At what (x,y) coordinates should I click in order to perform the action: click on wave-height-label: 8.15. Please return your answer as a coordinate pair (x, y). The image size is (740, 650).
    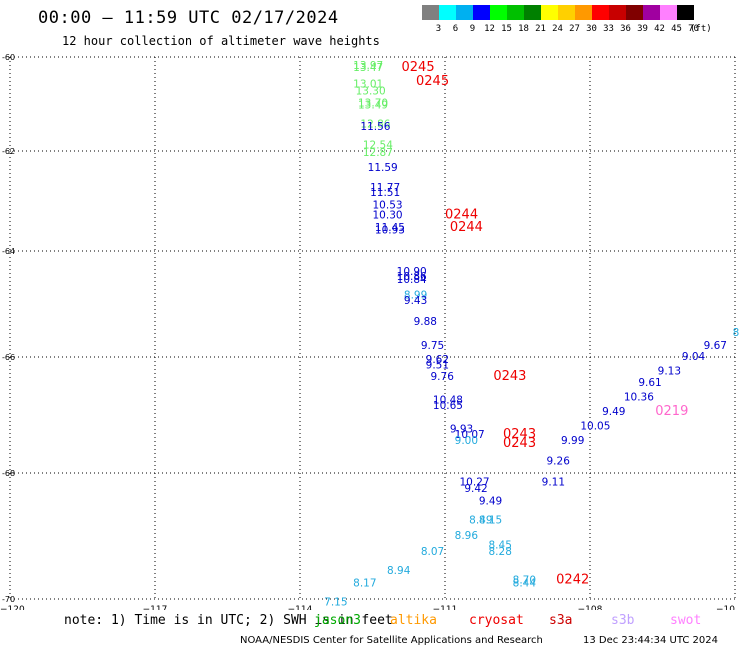
    Looking at the image, I should click on (490, 520).